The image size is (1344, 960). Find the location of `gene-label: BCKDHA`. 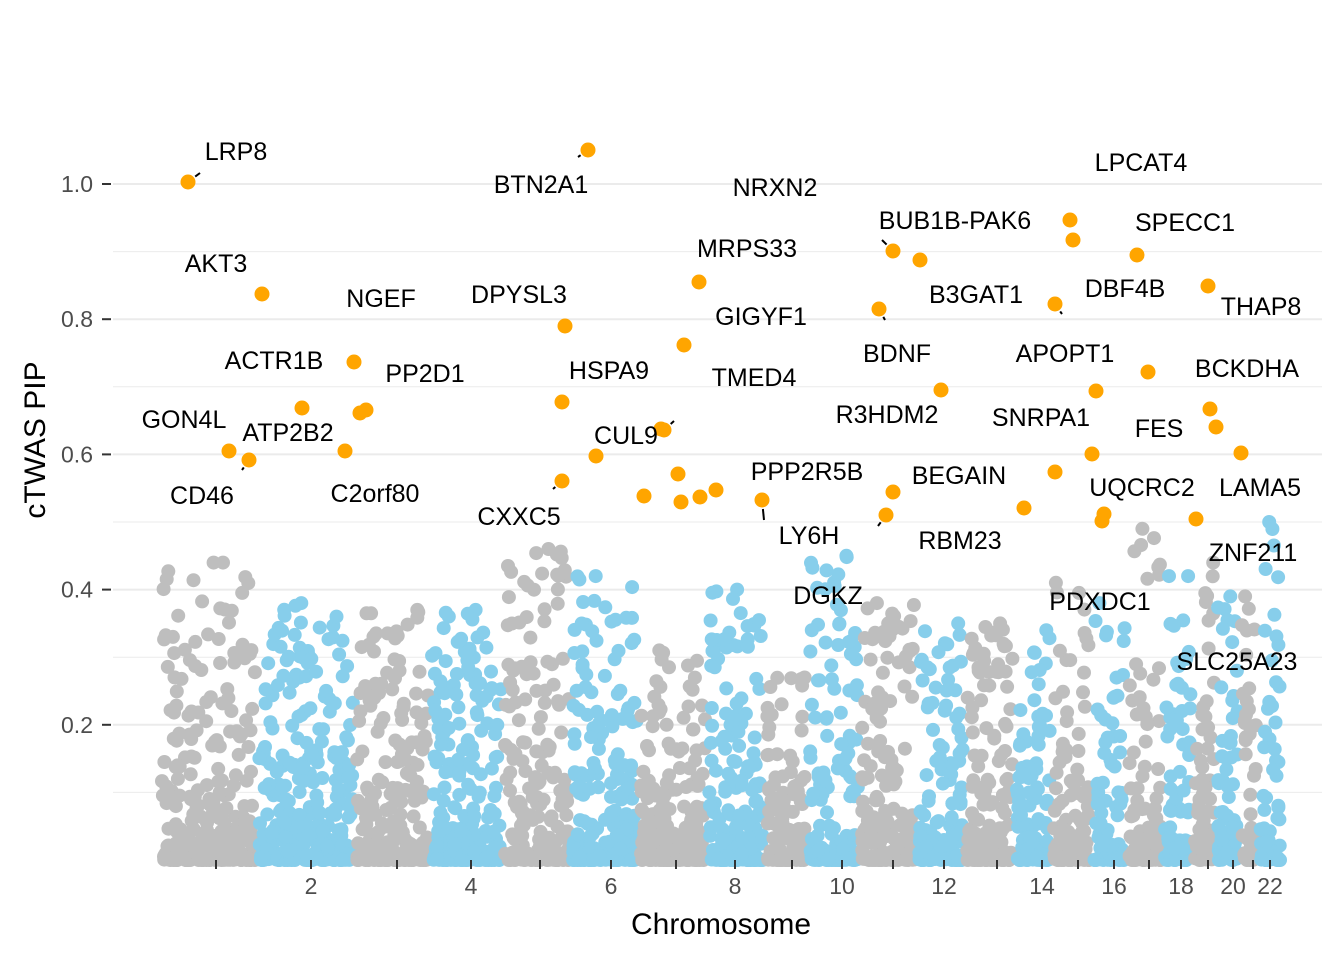

gene-label: BCKDHA is located at coordinates (1247, 369).